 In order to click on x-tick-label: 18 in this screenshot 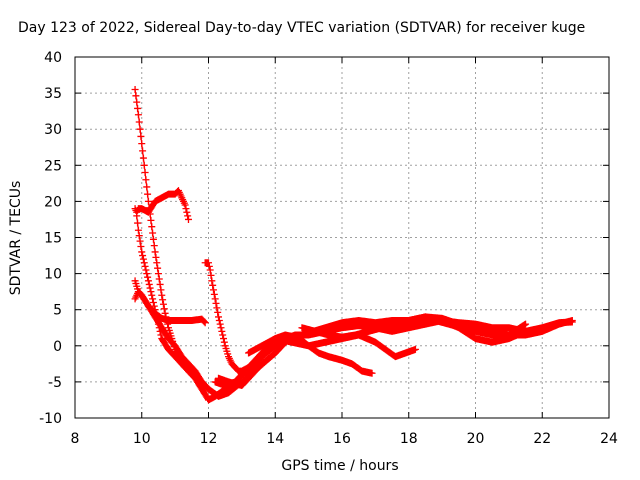, I will do `click(409, 439)`.